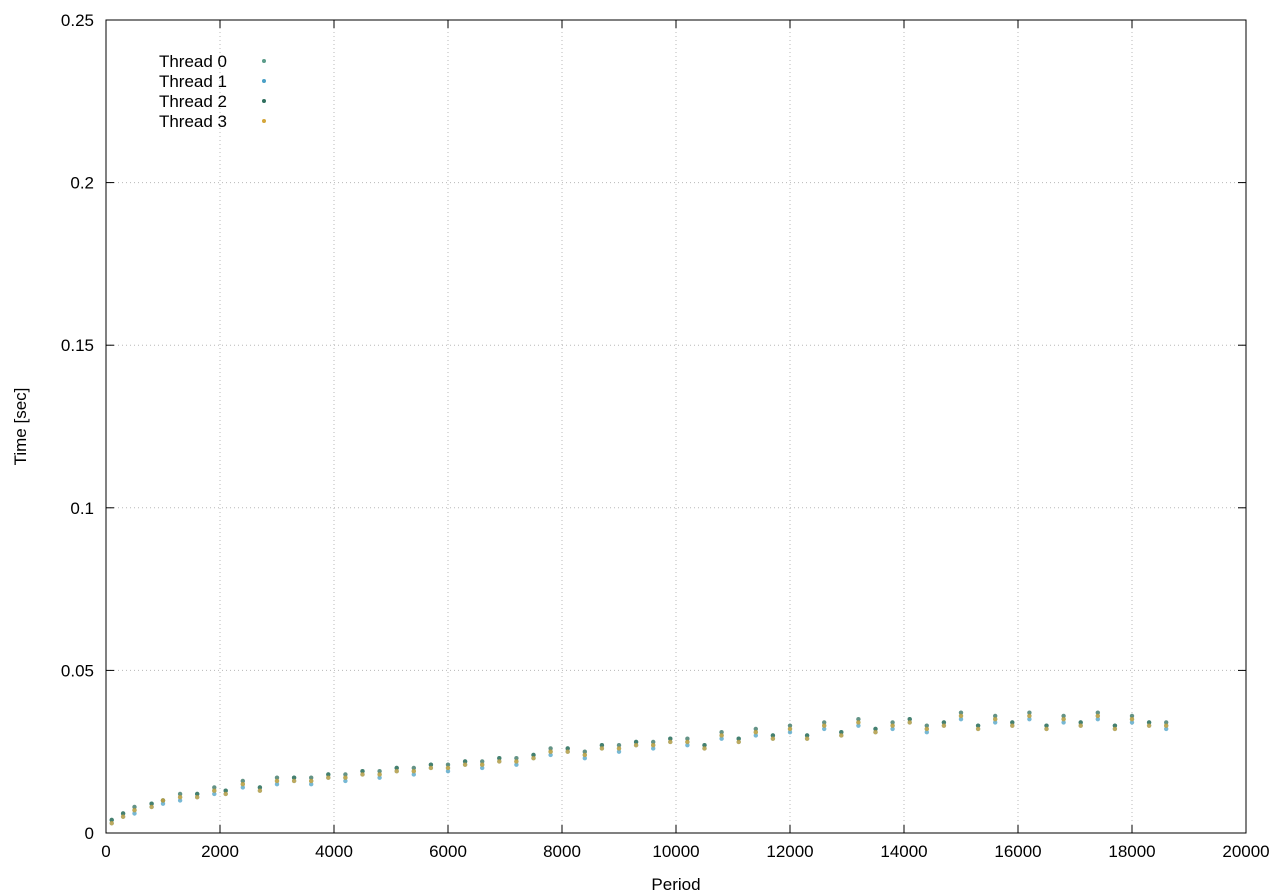 The height and width of the screenshot is (896, 1280). Describe the element at coordinates (77, 670) in the screenshot. I see `y-tick-label: 0.05` at that location.